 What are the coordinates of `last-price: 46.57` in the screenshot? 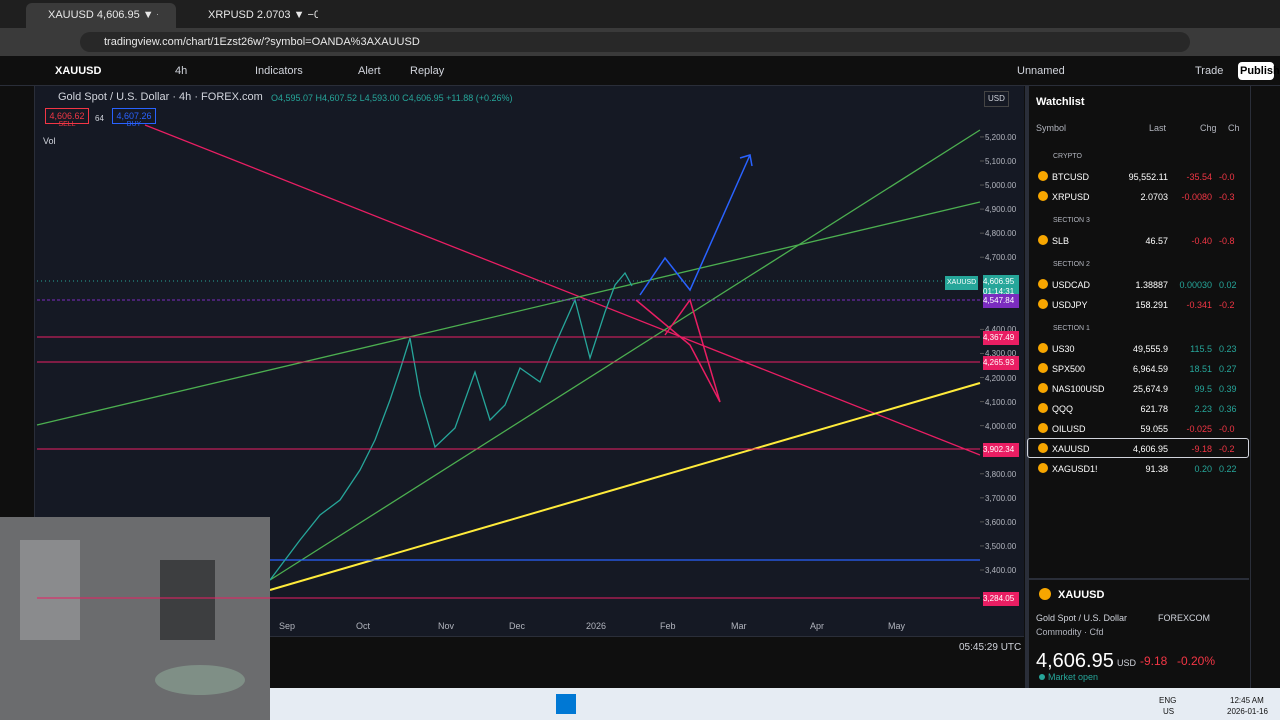 It's located at (1156, 241).